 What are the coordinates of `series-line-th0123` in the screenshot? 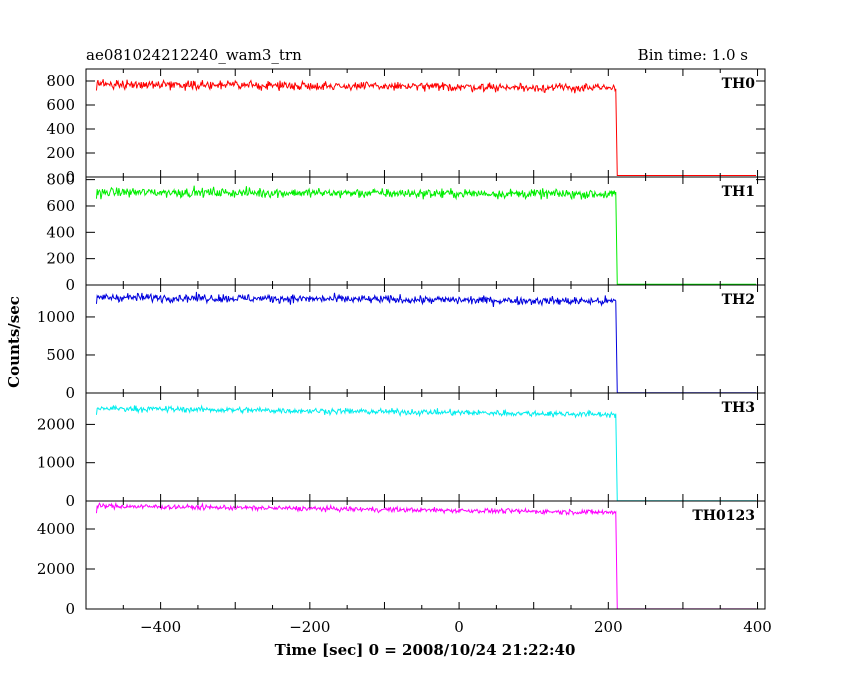 It's located at (426, 555).